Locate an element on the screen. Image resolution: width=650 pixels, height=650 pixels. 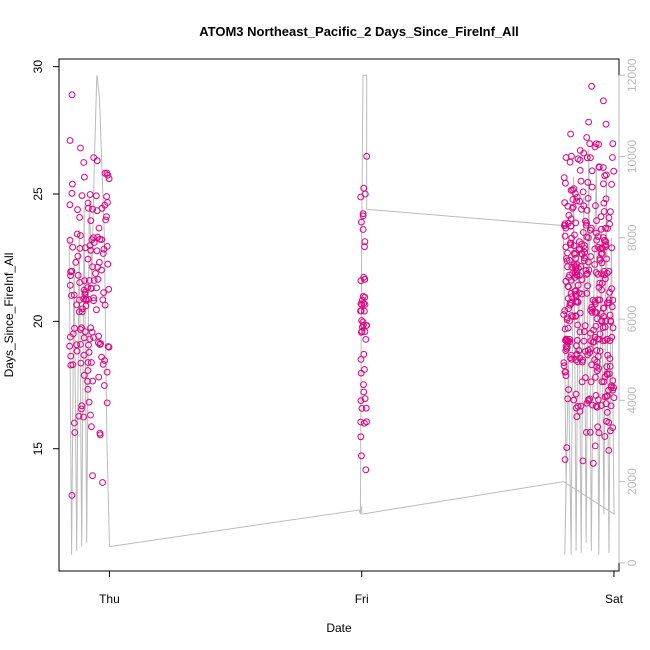
y-left-tick-label: 30 is located at coordinates (38, 67).